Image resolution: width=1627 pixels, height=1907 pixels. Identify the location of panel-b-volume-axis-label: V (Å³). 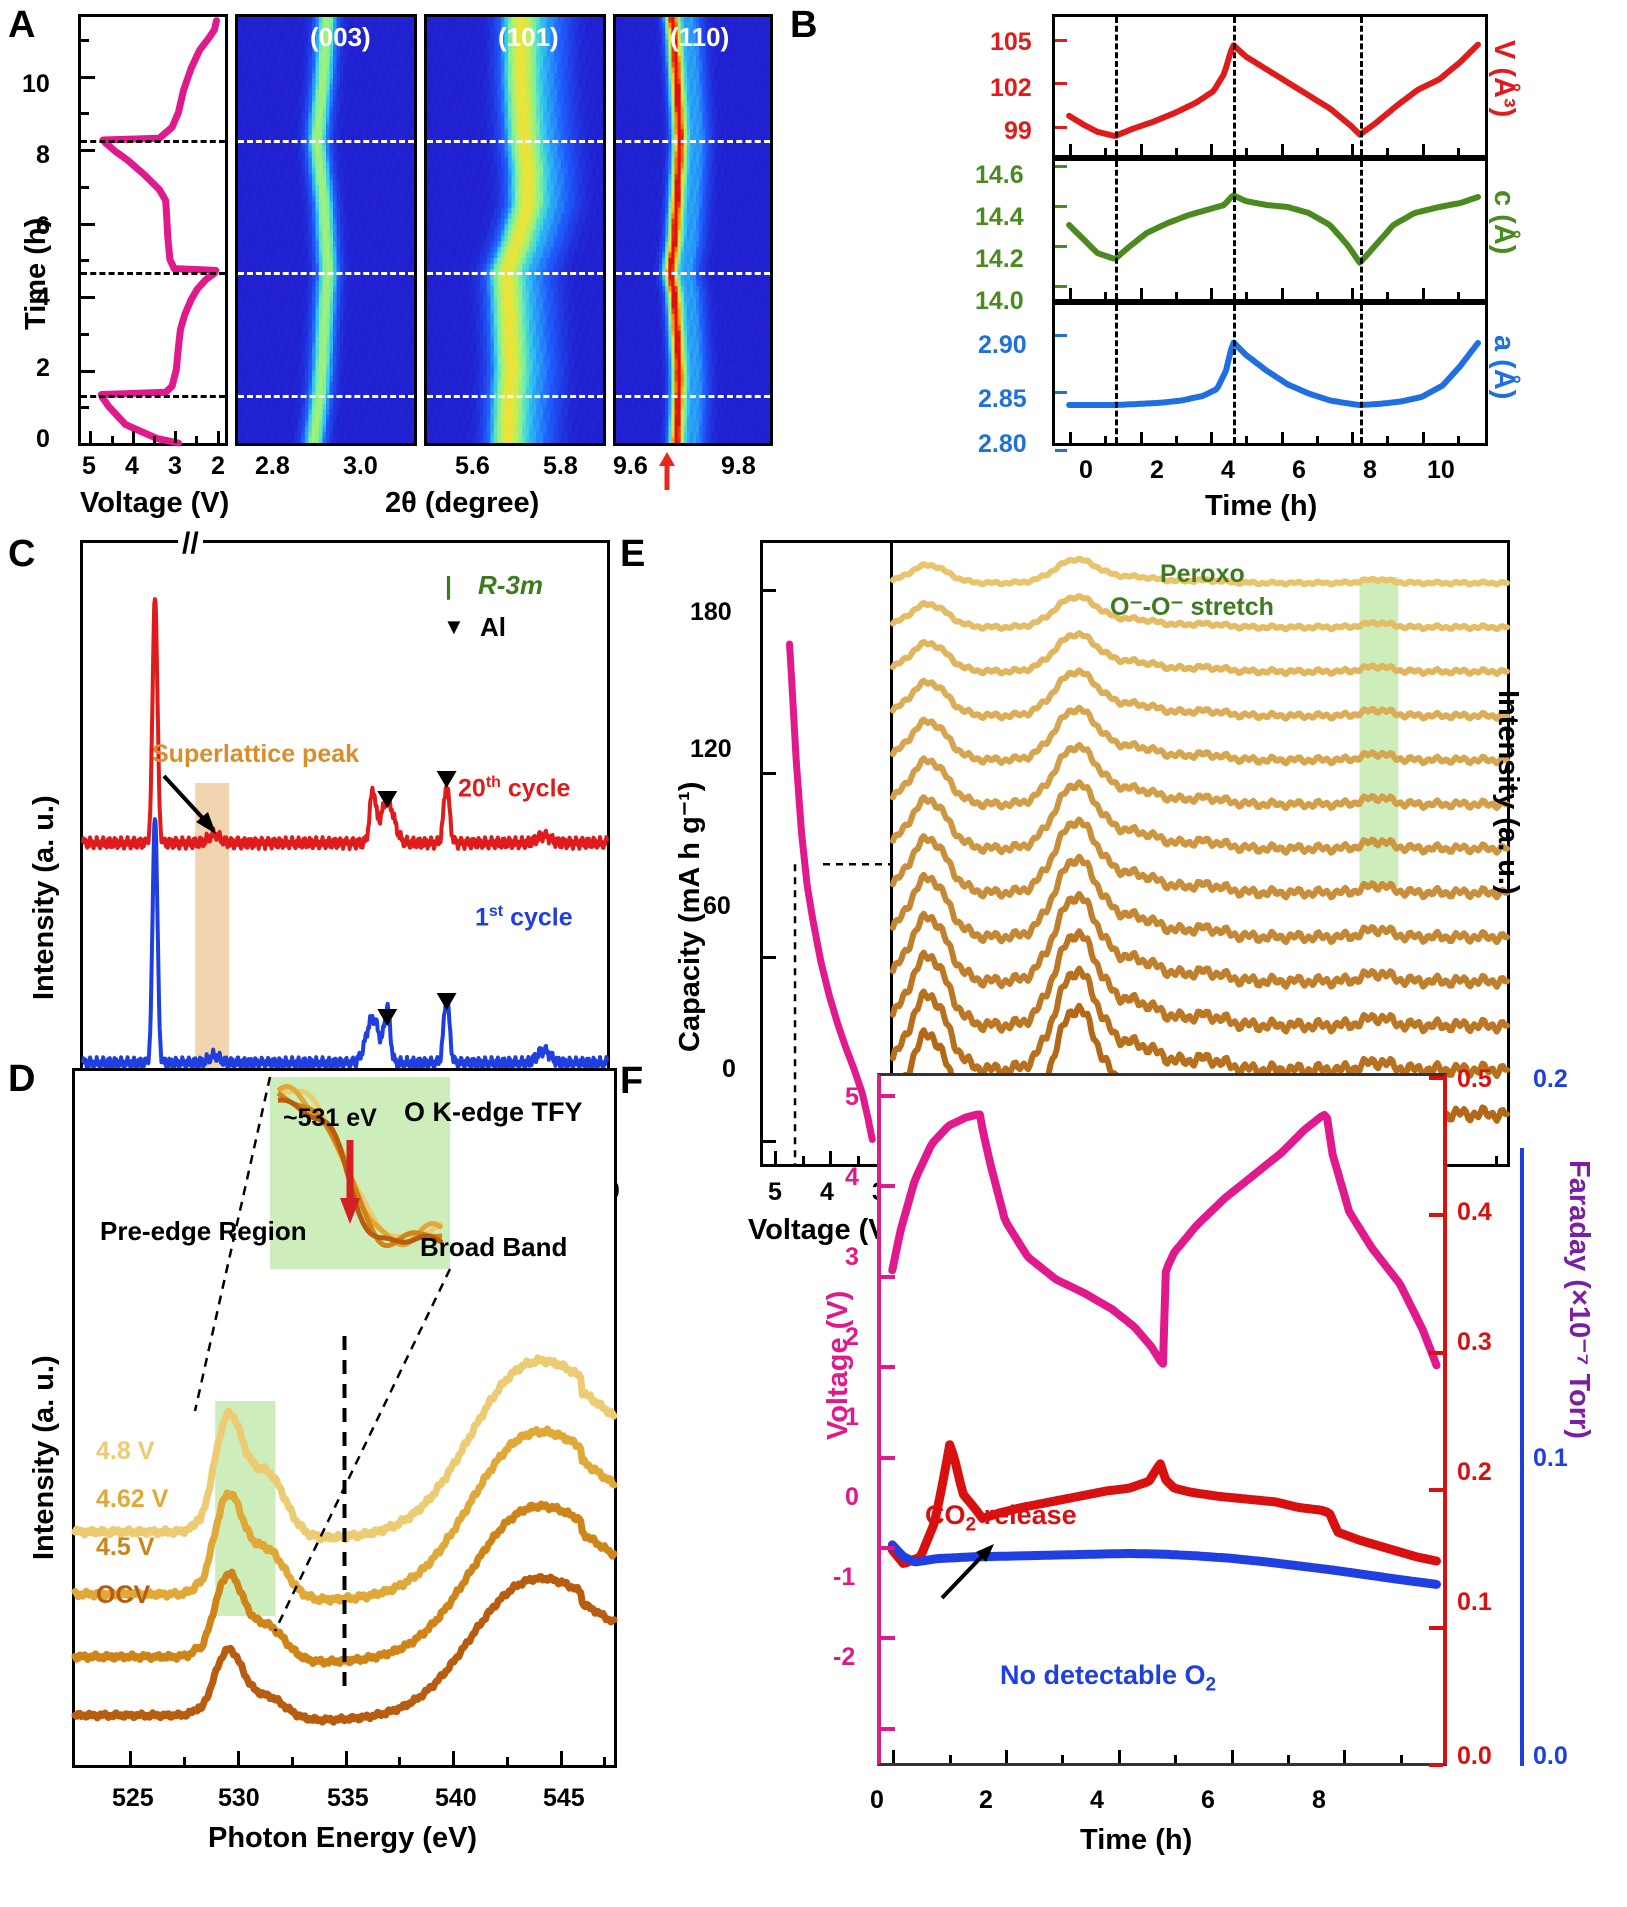
(1504, 79).